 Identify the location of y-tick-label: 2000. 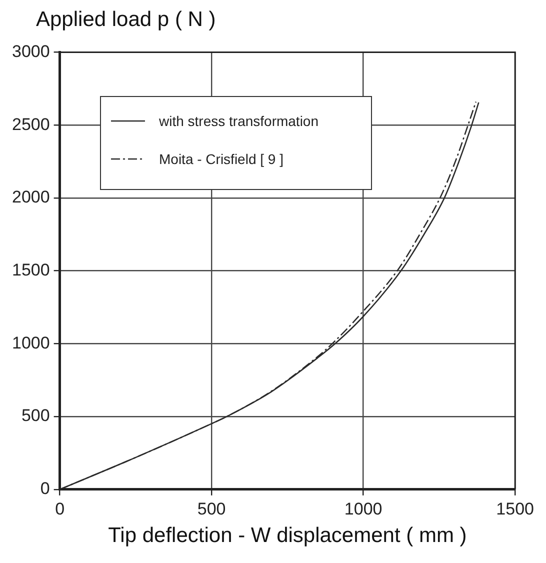
(31, 197).